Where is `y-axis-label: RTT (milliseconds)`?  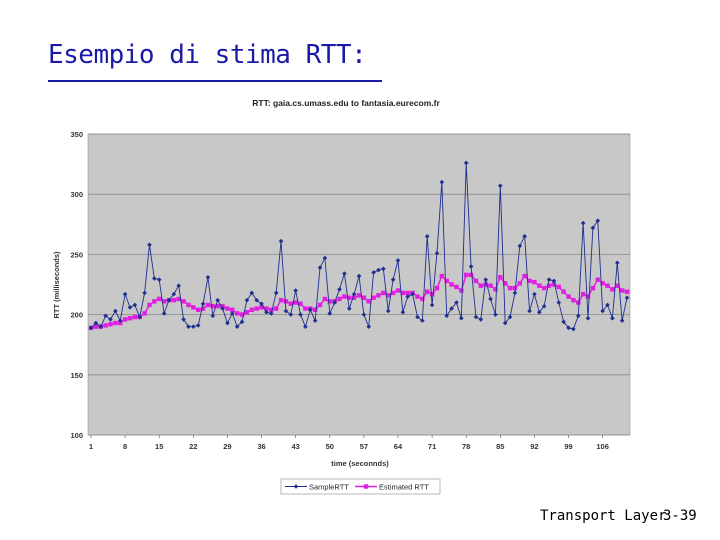
y-axis-label: RTT (milliseconds) is located at coordinates (56, 285).